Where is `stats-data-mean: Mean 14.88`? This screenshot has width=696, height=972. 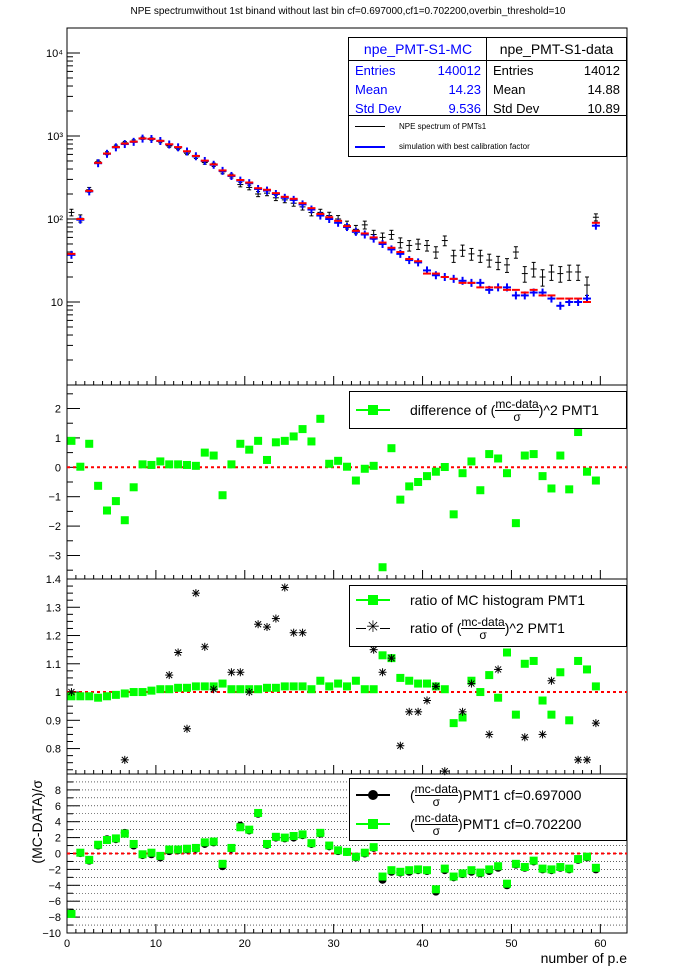
stats-data-mean: Mean 14.88 is located at coordinates (556, 89).